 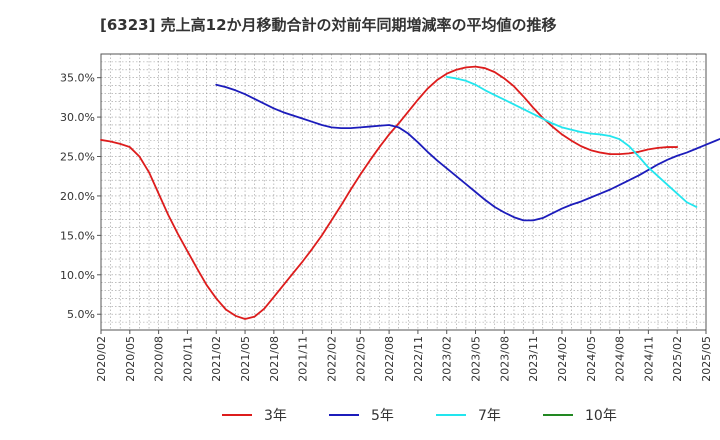 What do you see at coordinates (382, 416) in the screenshot?
I see `legend-label: 5年` at bounding box center [382, 416].